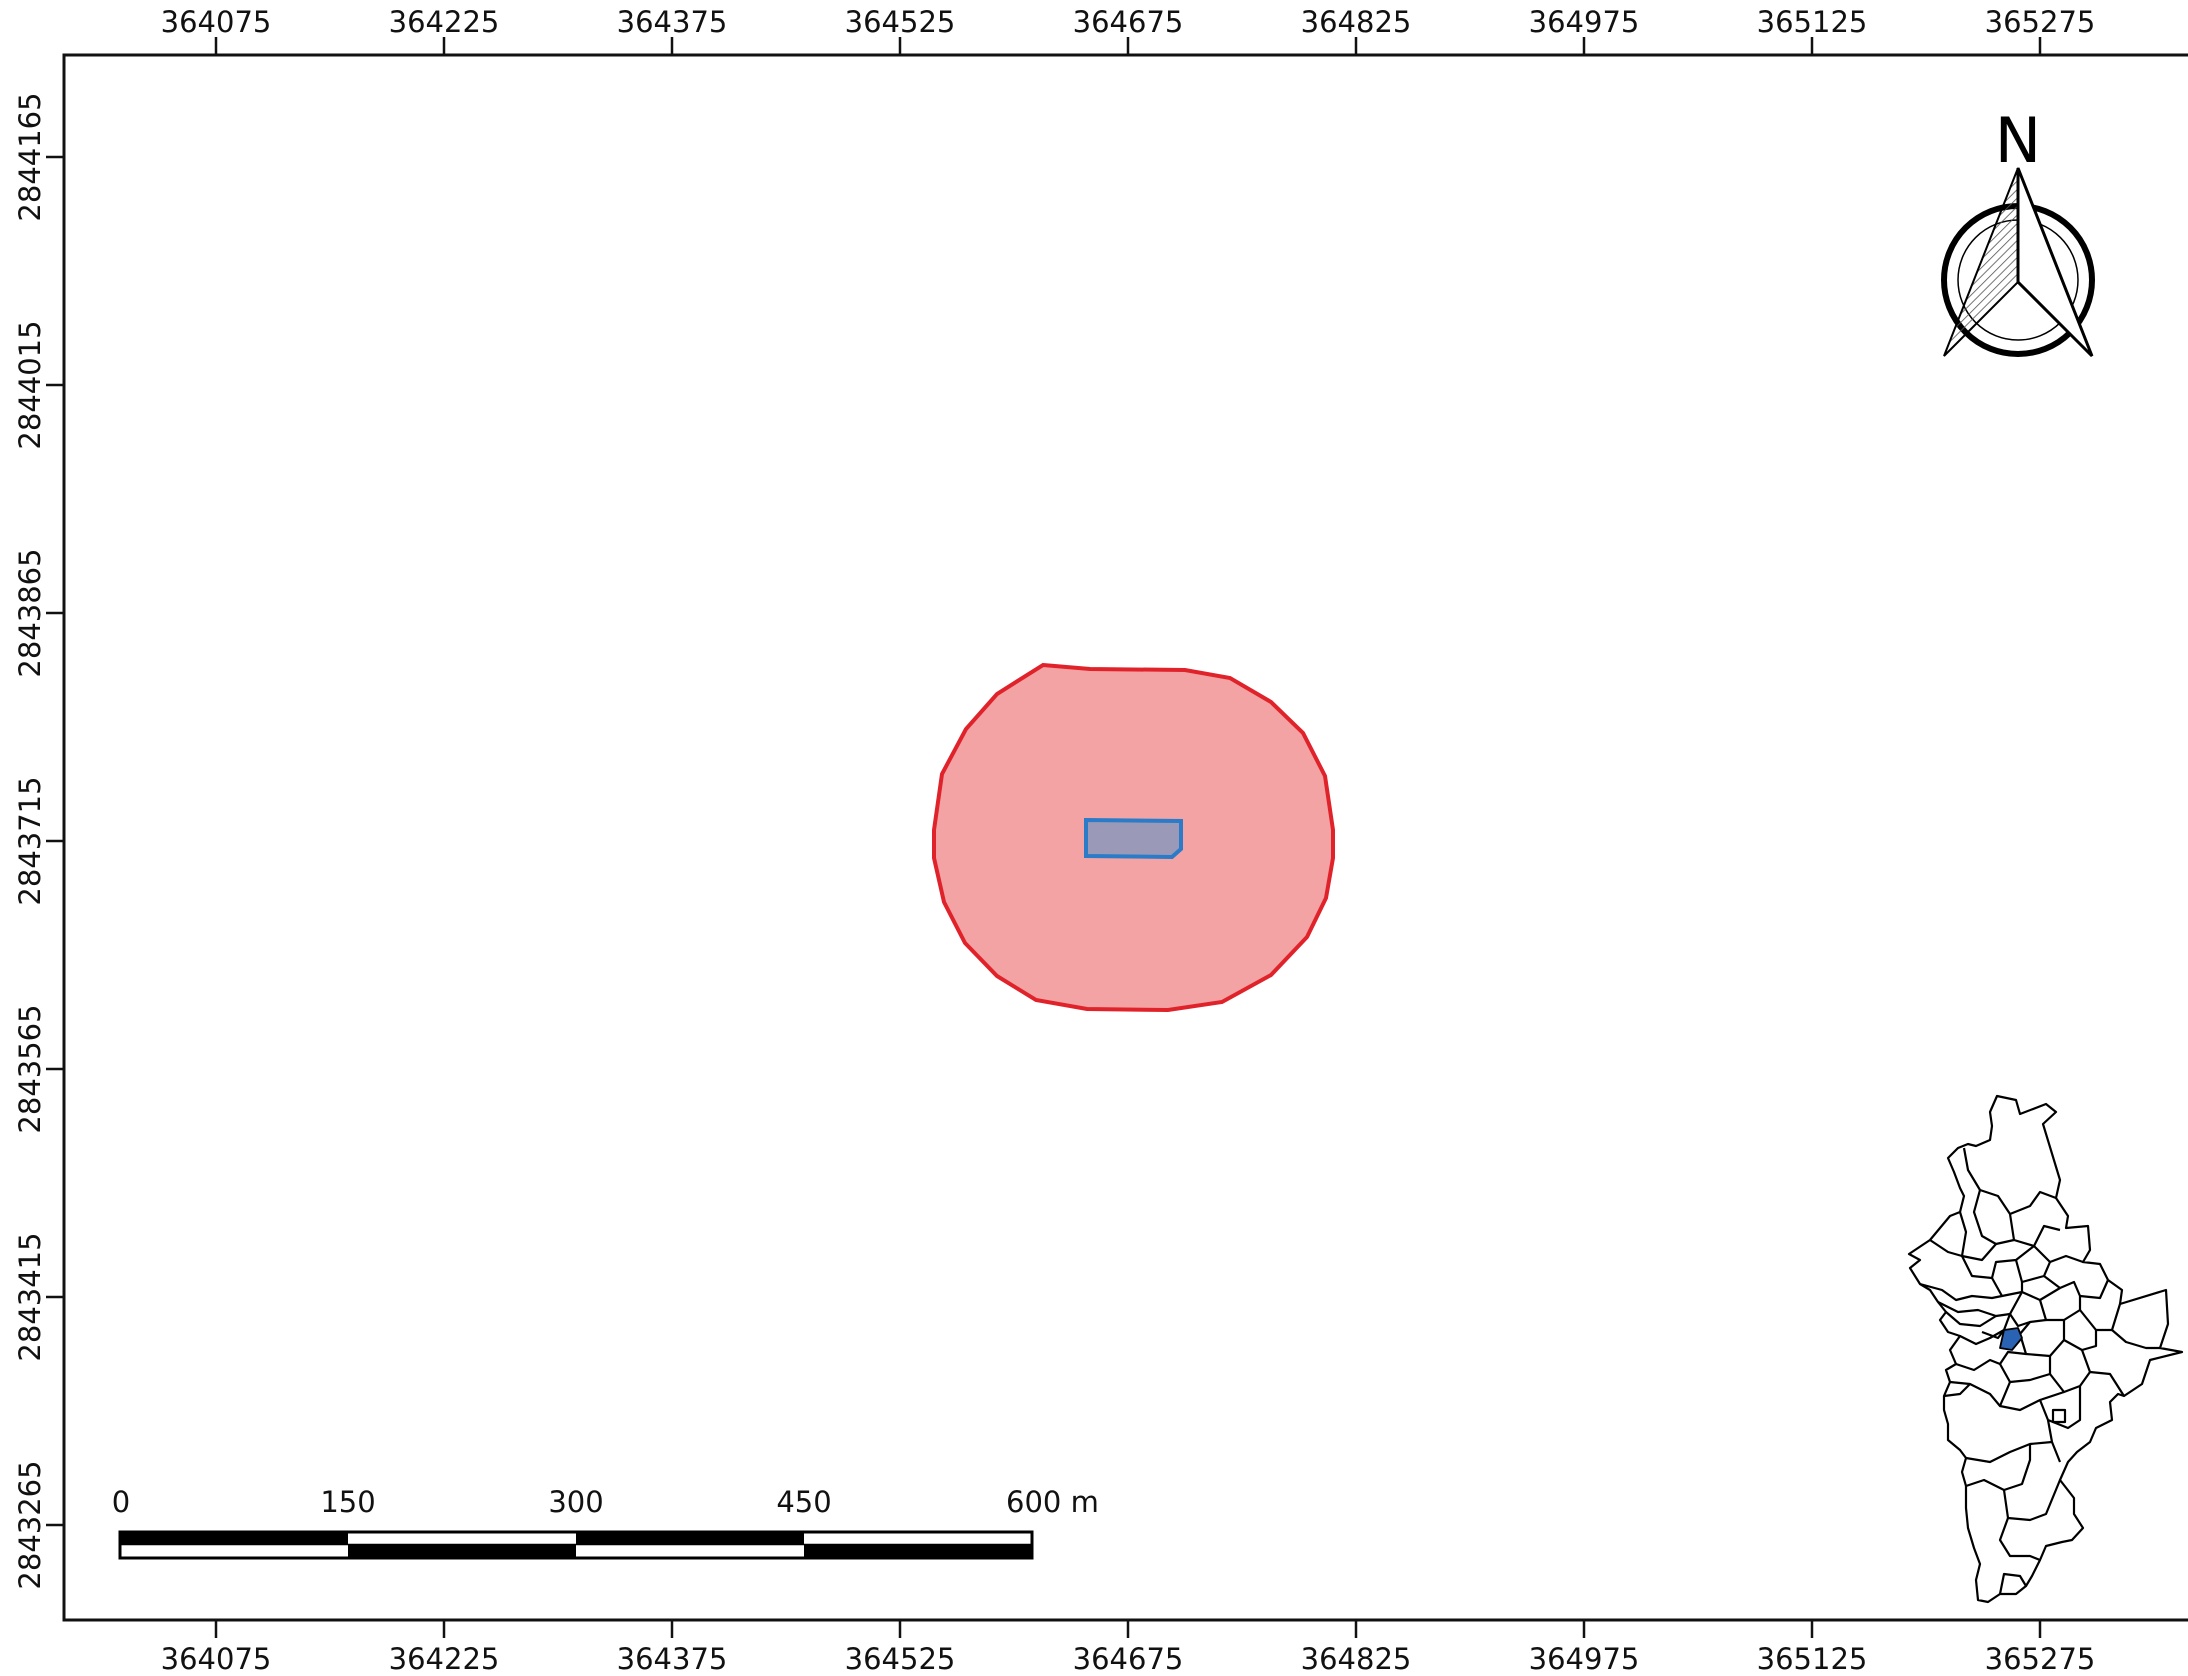  Describe the element at coordinates (2018, 231) in the screenshot. I see `north-arrow-icon: N` at that location.